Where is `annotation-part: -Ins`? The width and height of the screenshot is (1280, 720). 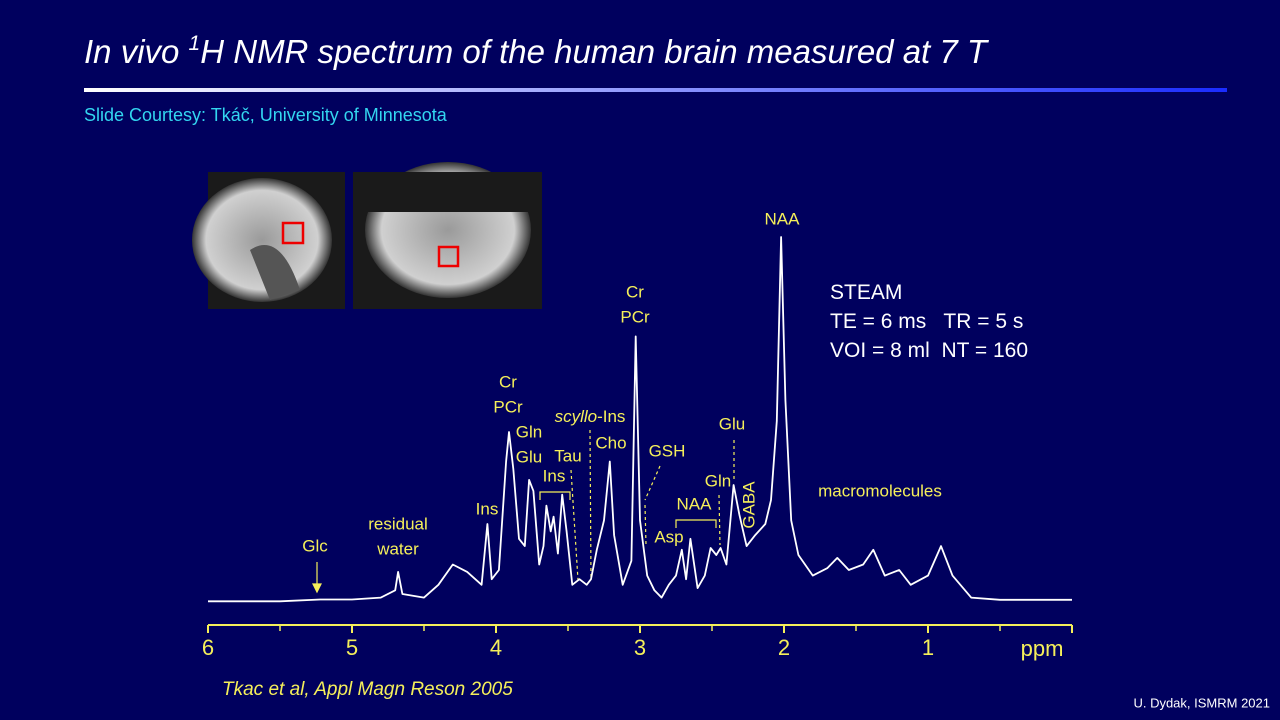
annotation-part: -Ins is located at coordinates (611, 416).